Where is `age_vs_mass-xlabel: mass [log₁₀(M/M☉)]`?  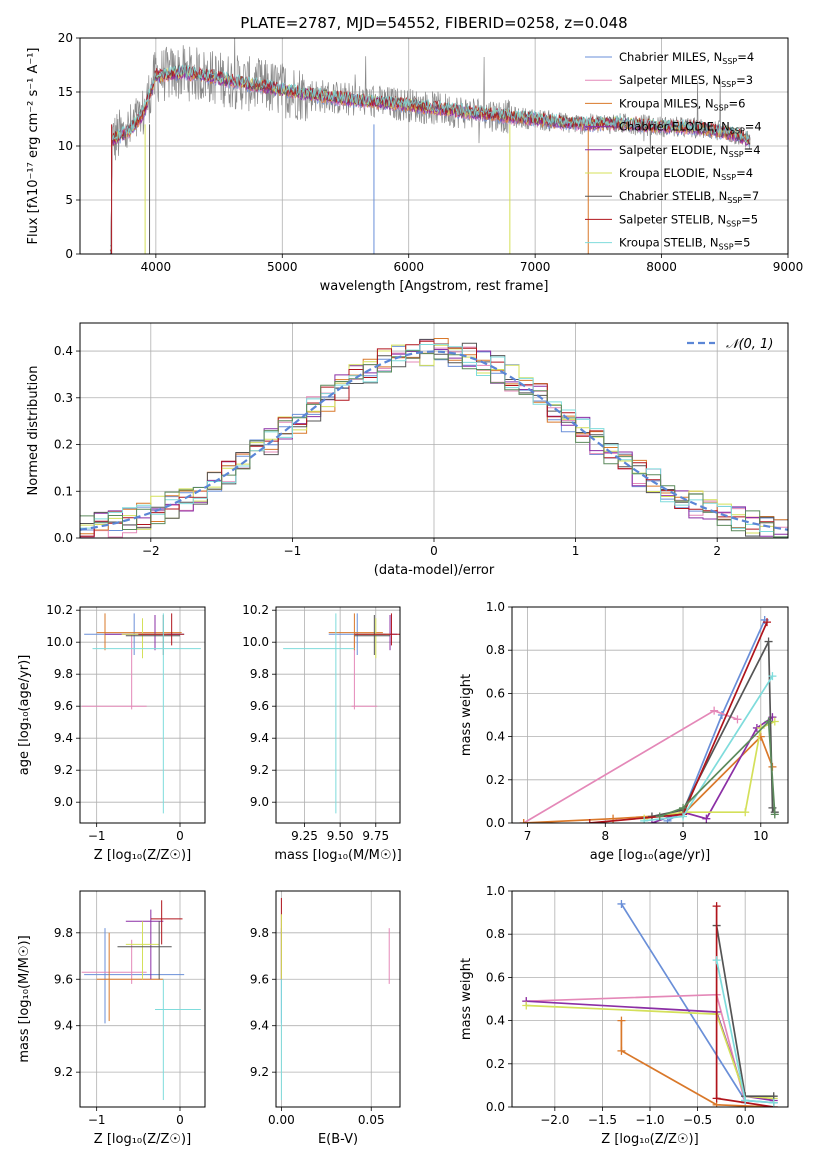
age_vs_mass-xlabel: mass [log₁₀(M/M☉)] is located at coordinates (337, 855).